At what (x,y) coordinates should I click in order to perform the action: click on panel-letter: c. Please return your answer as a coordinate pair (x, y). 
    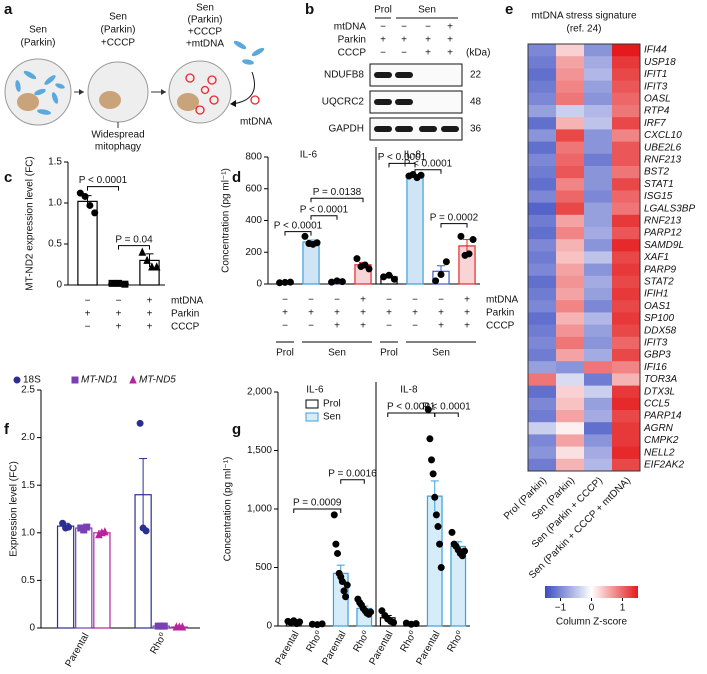
    Looking at the image, I should click on (8, 177).